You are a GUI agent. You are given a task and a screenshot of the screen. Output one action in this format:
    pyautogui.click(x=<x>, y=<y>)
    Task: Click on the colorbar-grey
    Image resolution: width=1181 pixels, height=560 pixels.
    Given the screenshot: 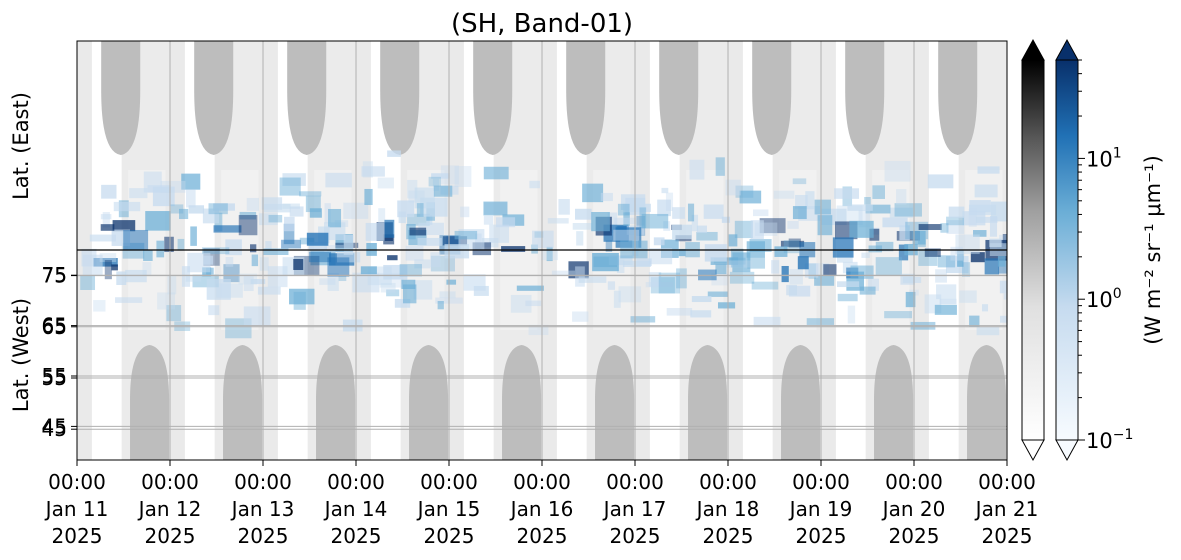 What is the action you would take?
    pyautogui.click(x=1033, y=250)
    